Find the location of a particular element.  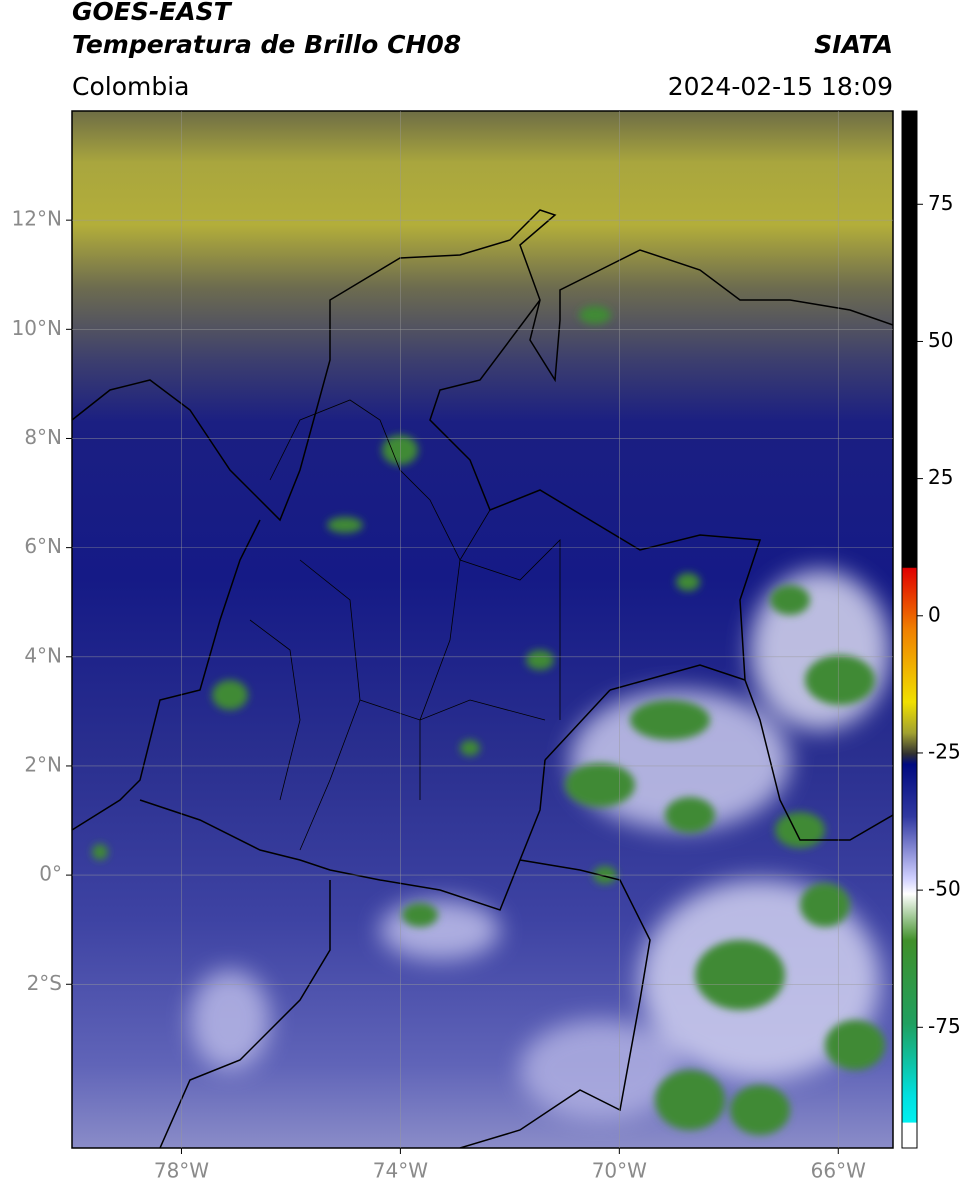

y-tick-label: 2°S is located at coordinates (44, 983).